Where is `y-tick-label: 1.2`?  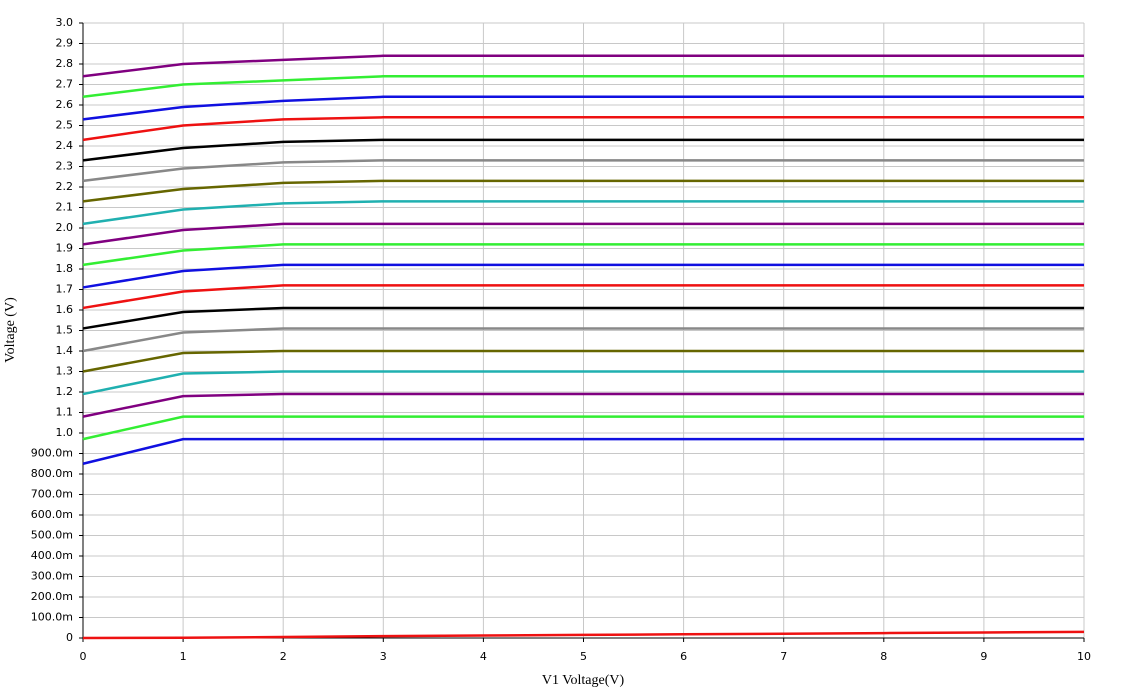 y-tick-label: 1.2 is located at coordinates (65, 391).